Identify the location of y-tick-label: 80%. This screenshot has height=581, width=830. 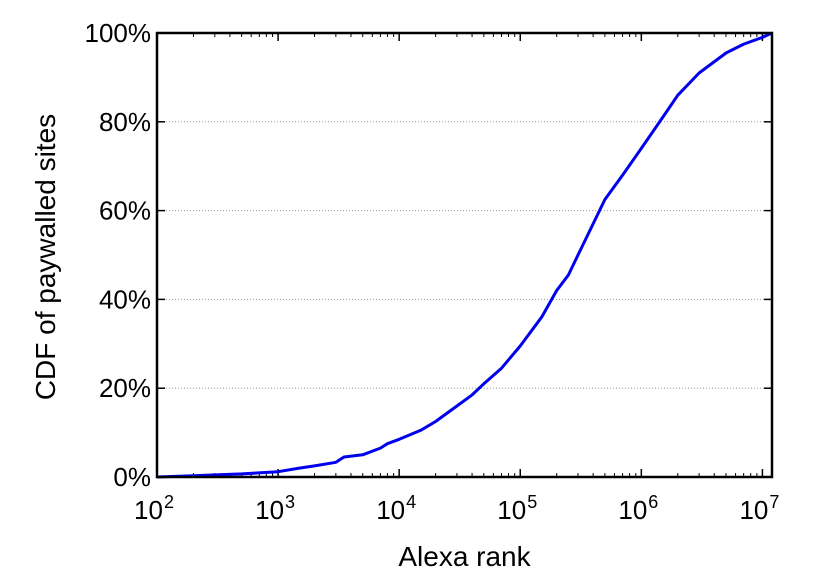
(125, 122).